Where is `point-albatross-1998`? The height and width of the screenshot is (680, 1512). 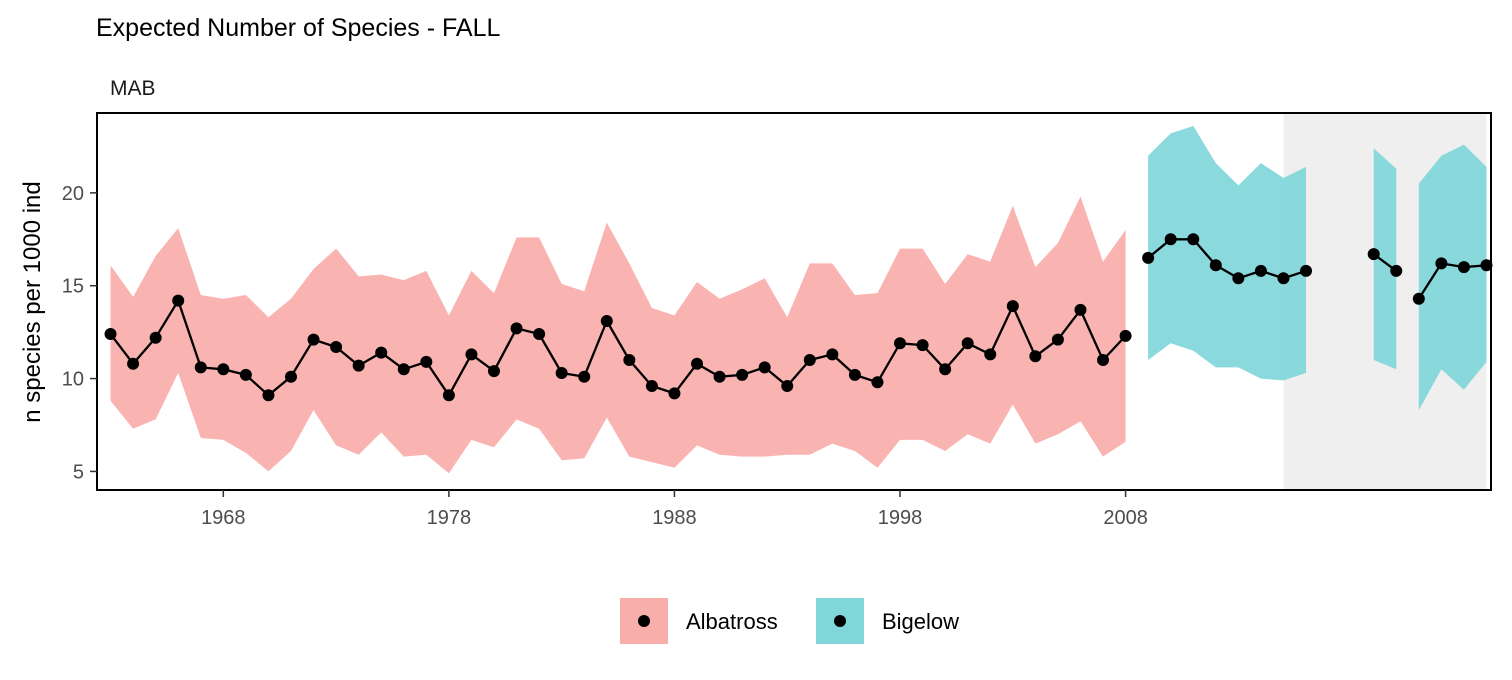
point-albatross-1998 is located at coordinates (900, 343).